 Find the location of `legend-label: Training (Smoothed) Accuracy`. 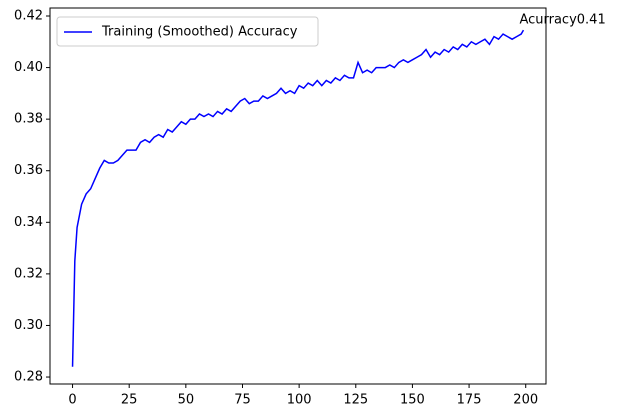

legend-label: Training (Smoothed) Accuracy is located at coordinates (199, 32).